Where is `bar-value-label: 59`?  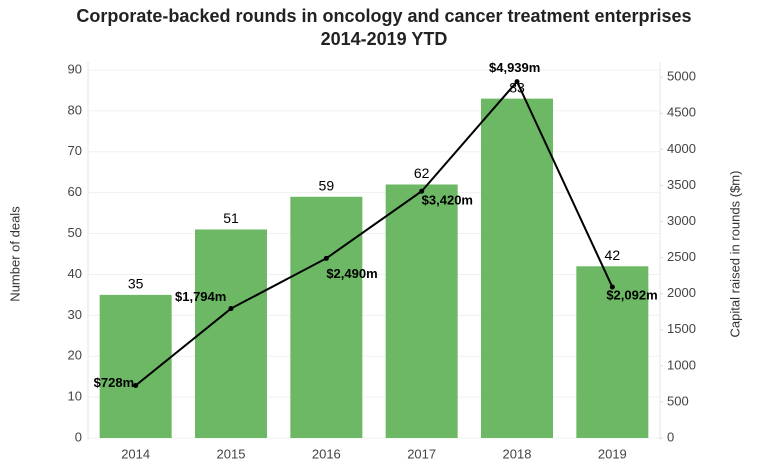
bar-value-label: 59 is located at coordinates (327, 185).